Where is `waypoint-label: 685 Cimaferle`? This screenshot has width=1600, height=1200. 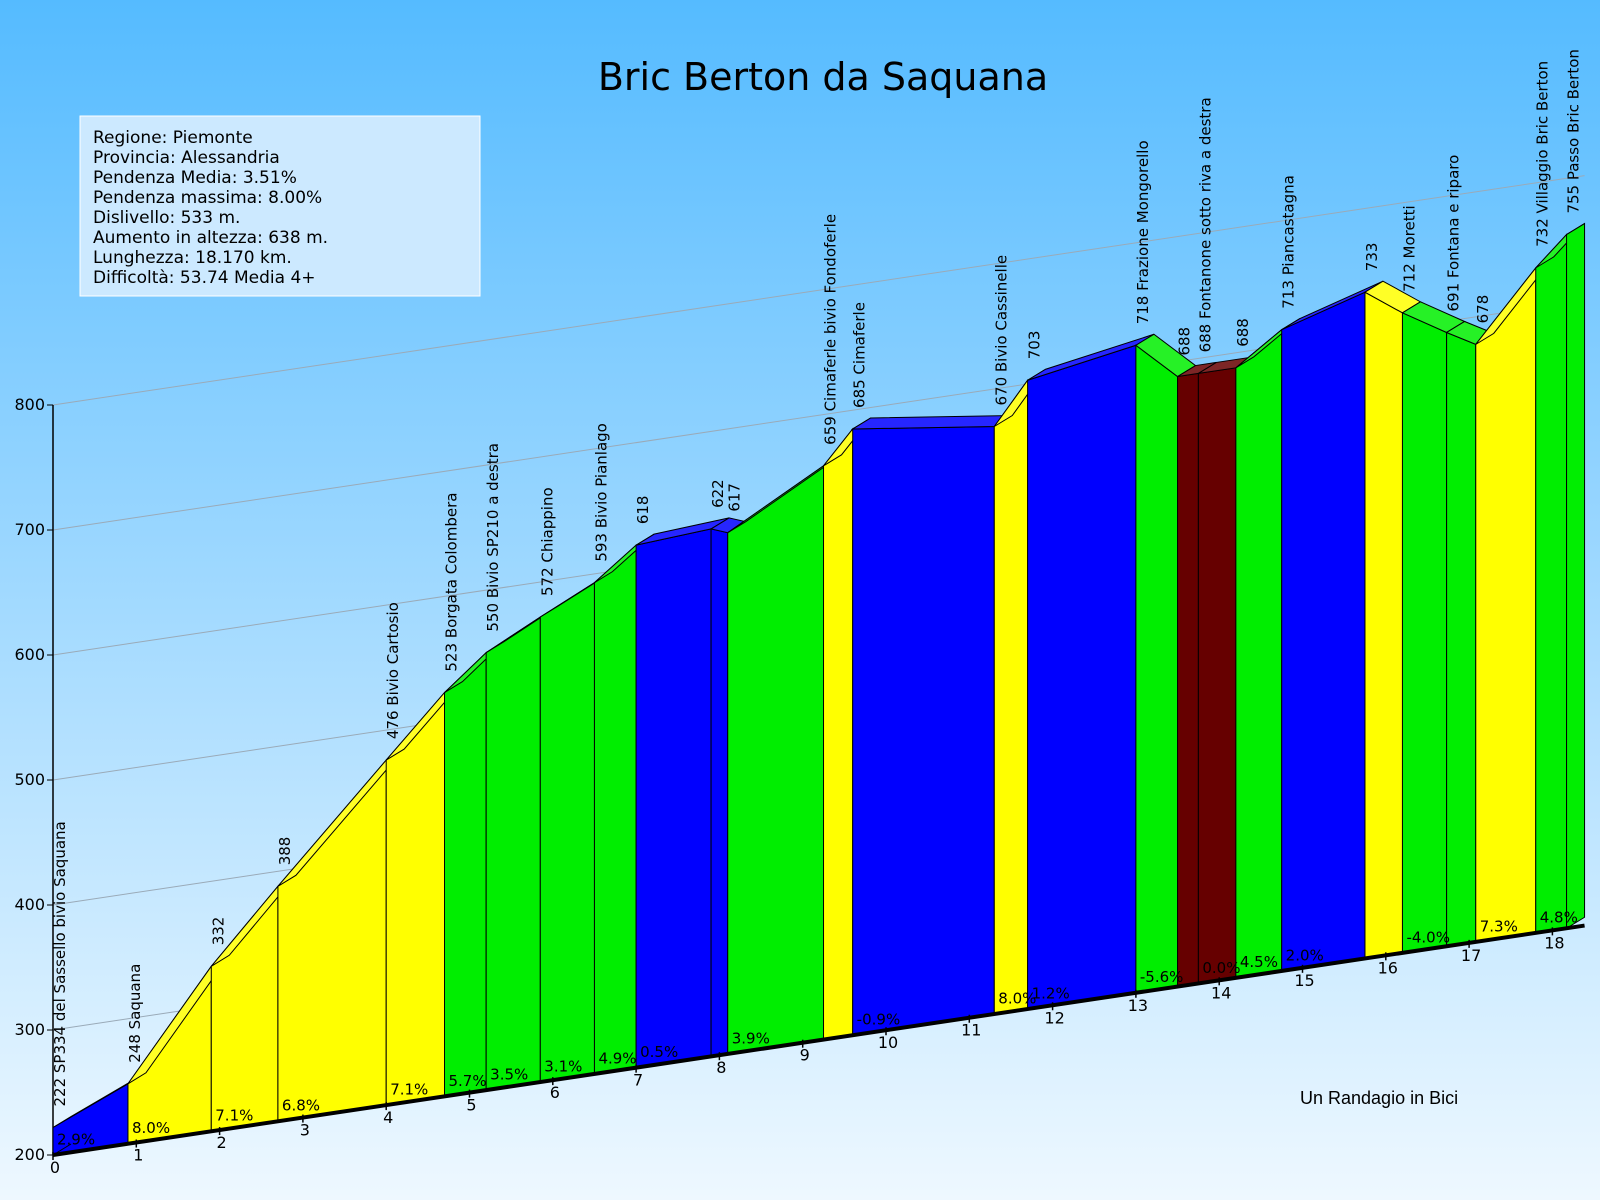 waypoint-label: 685 Cimaferle is located at coordinates (860, 355).